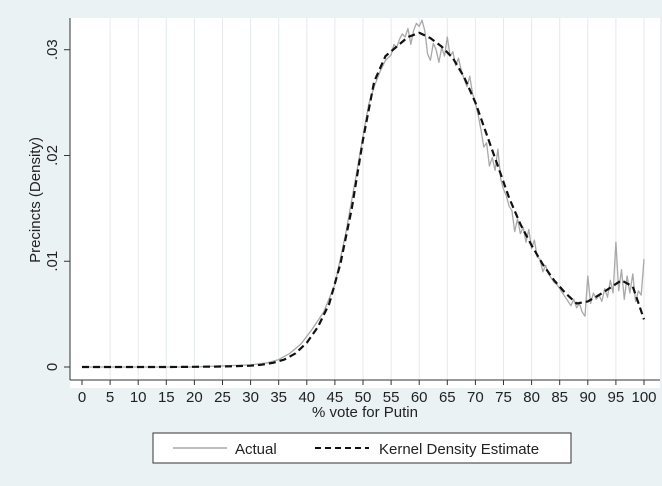 This screenshot has height=486, width=662. What do you see at coordinates (559, 397) in the screenshot?
I see `x-tick-label: 85` at bounding box center [559, 397].